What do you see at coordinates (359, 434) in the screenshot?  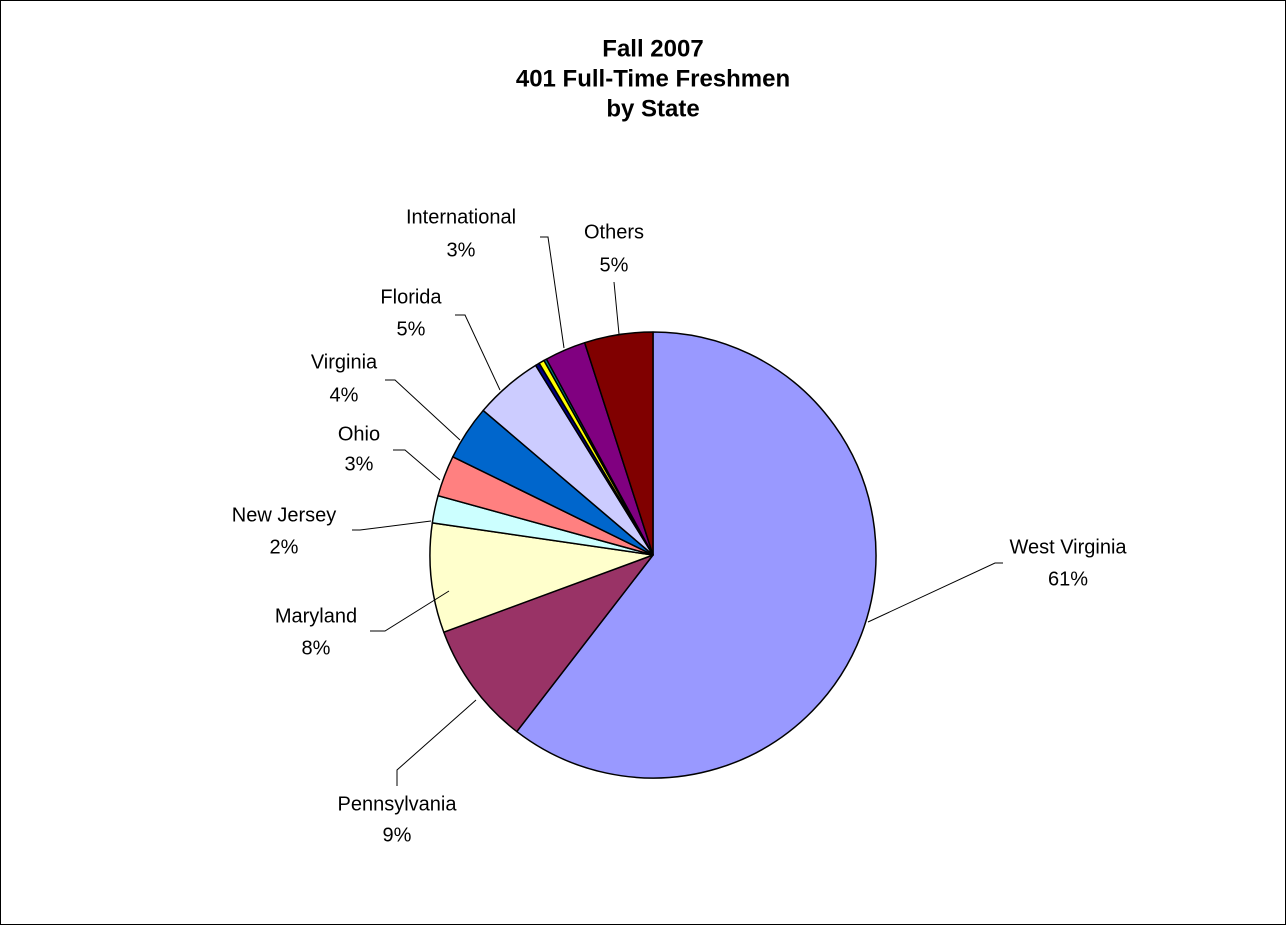 I see `slice-label: Ohio` at bounding box center [359, 434].